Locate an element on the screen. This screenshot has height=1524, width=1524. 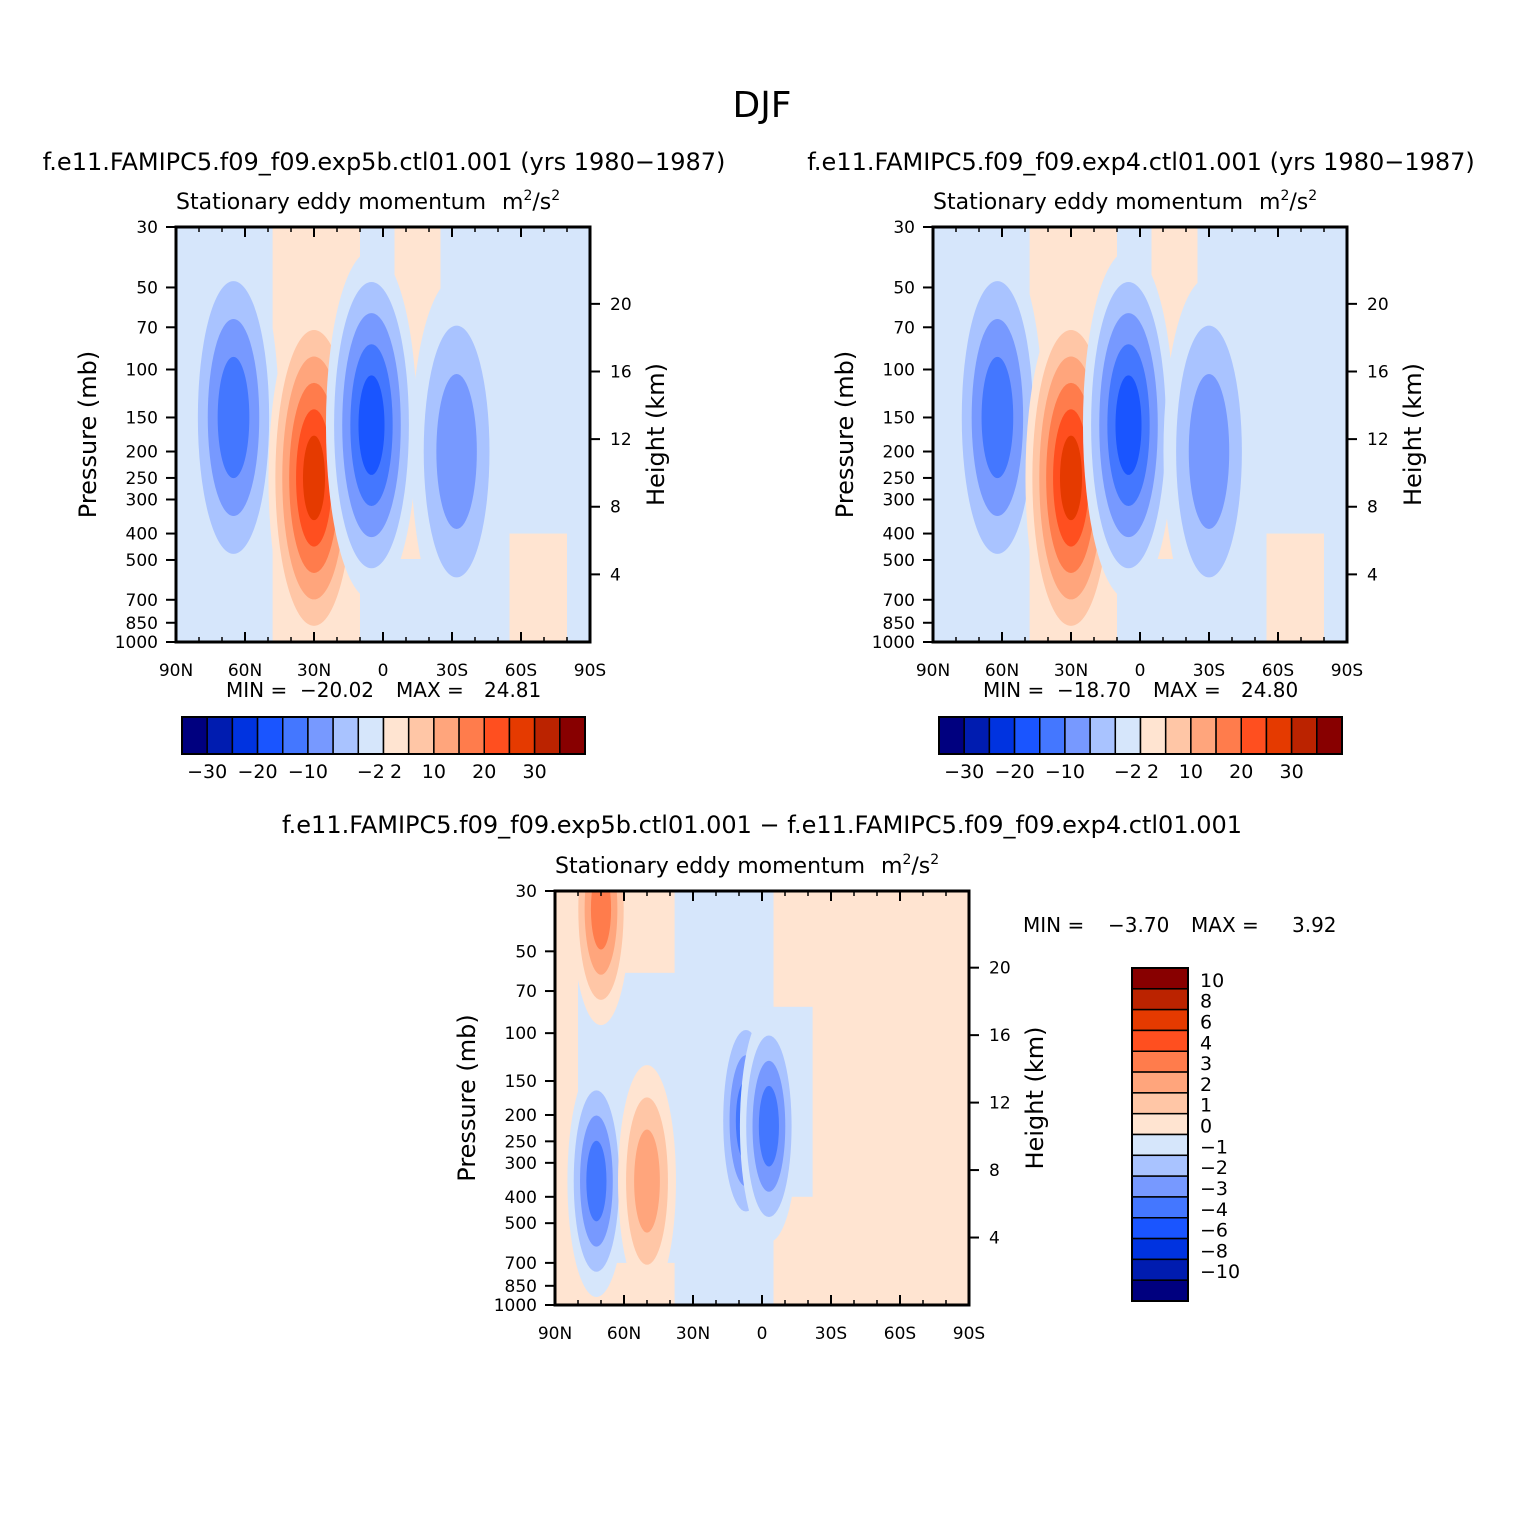
y-tick-label: 200 is located at coordinates (899, 453).